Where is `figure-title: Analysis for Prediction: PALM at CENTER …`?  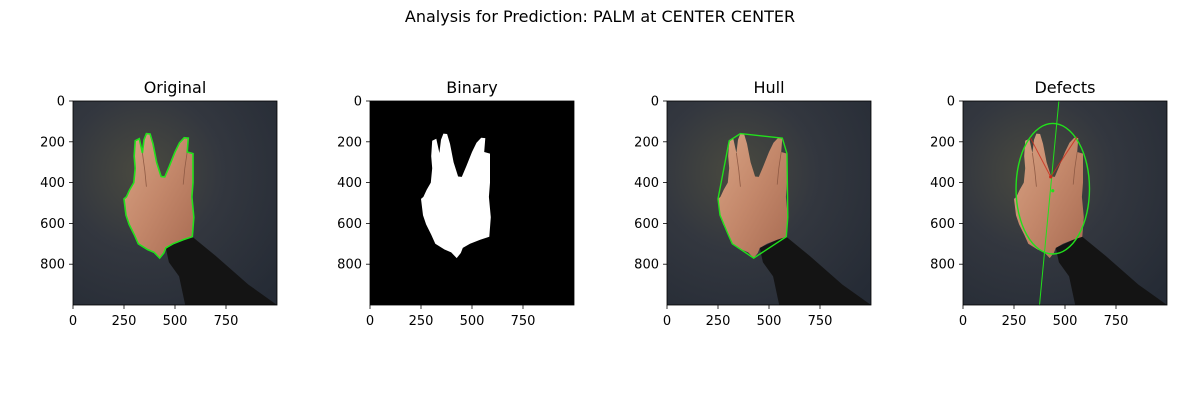
figure-title: Analysis for Prediction: PALM at CENTER … is located at coordinates (600, 16).